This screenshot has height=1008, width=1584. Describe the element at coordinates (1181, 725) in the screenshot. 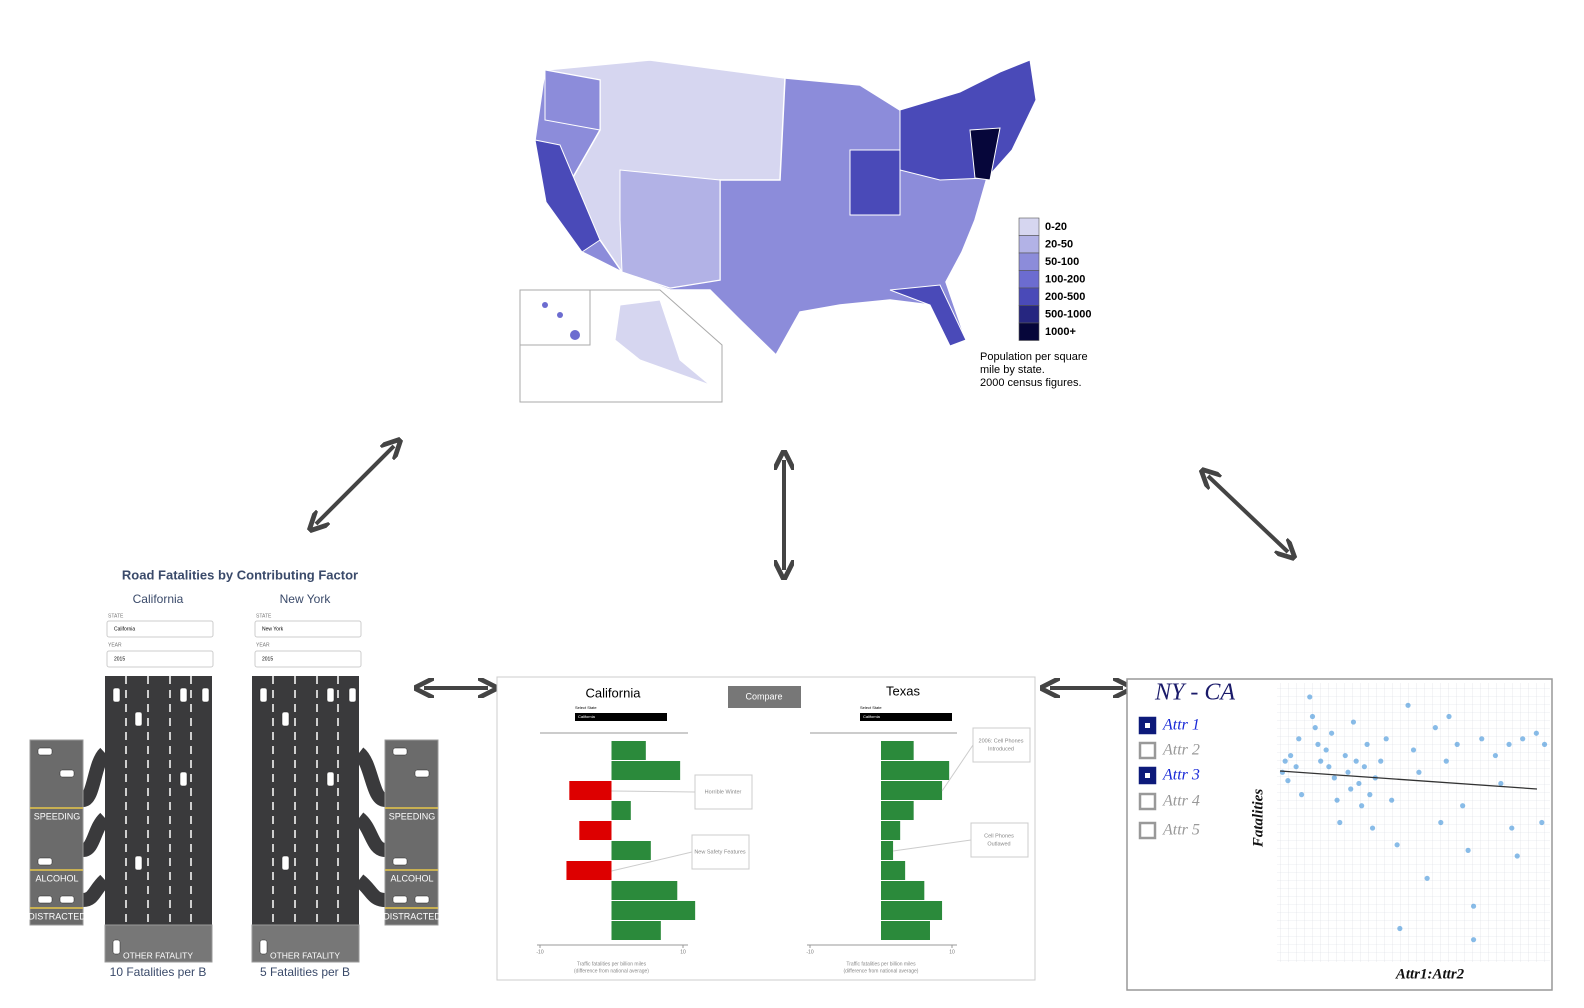

I see `attr-label: Attr 1` at that location.